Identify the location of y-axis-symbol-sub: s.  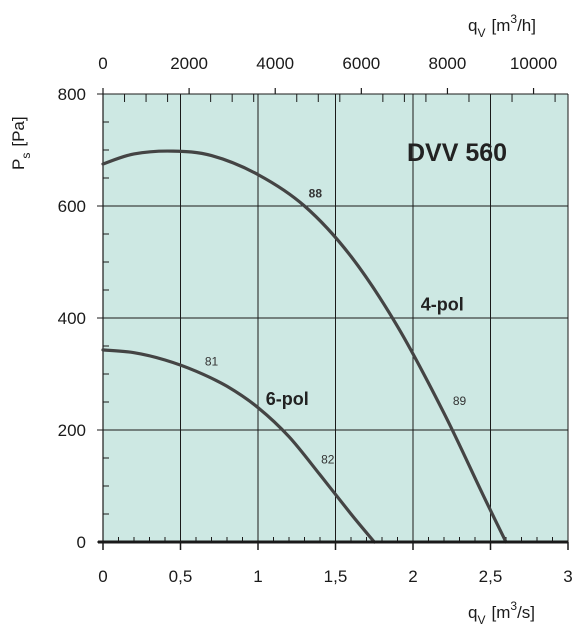
(26, 156).